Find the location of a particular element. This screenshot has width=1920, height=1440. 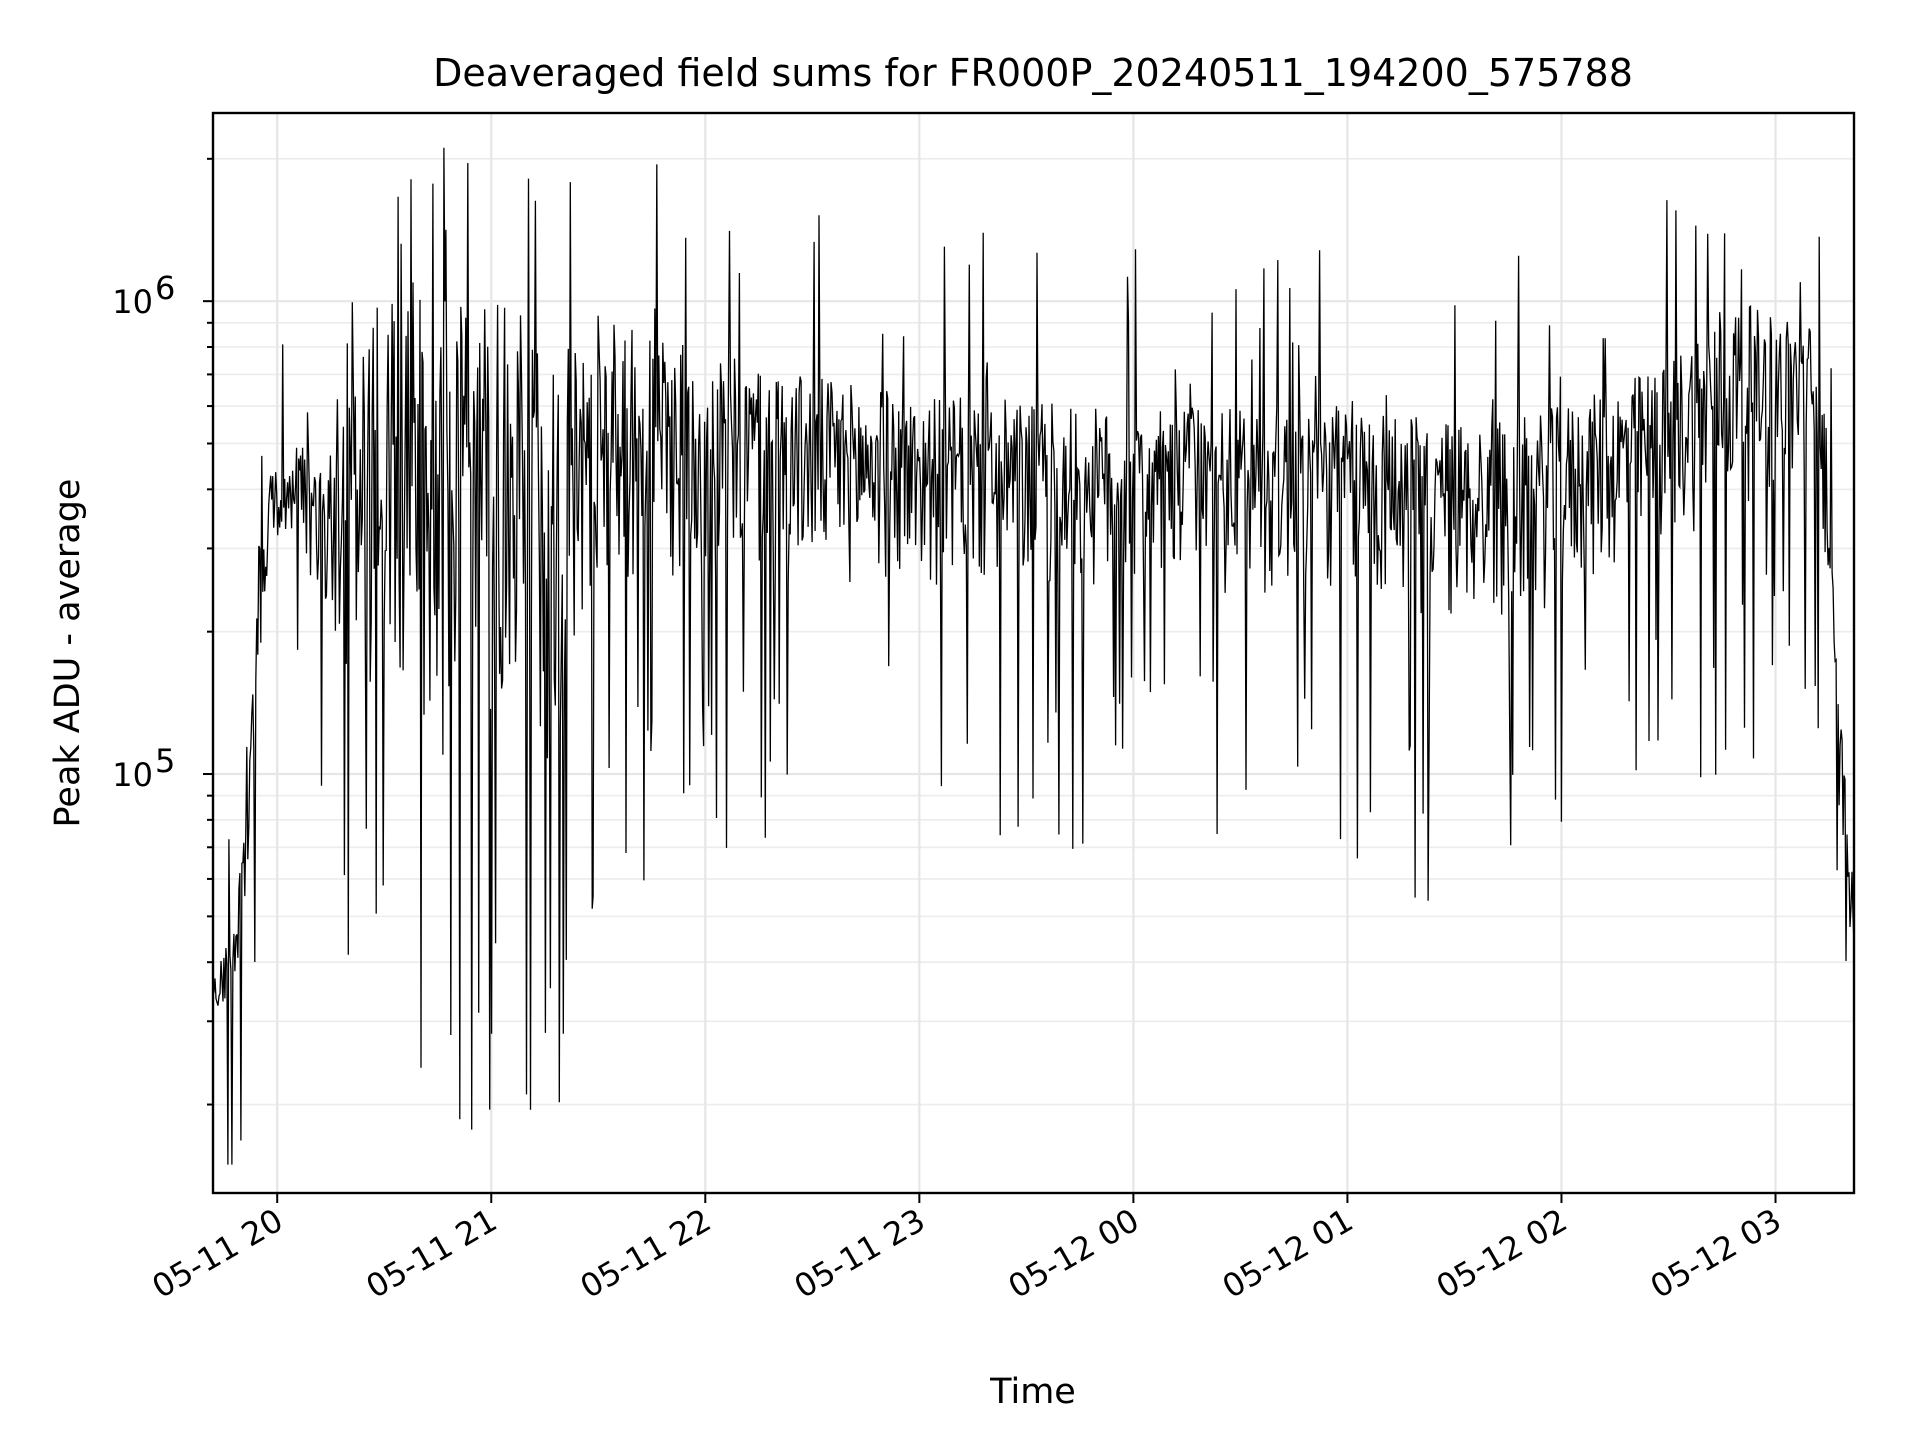

y-axis-label: Peak ADU - average is located at coordinates (68, 653).